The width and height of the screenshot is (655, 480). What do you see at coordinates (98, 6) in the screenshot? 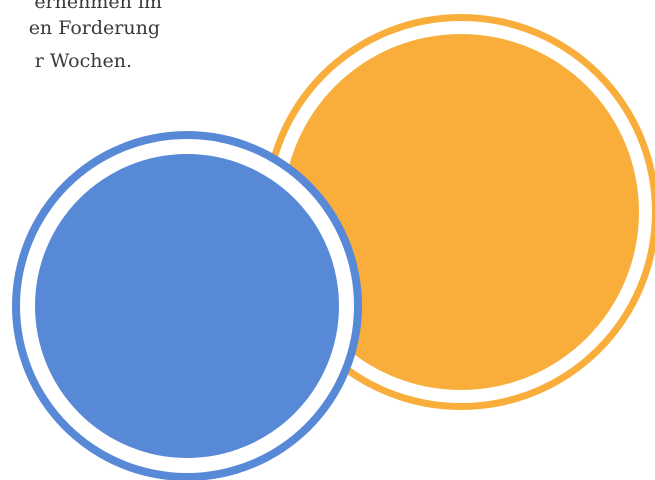
I see `paragraph-line: ernehmen im` at bounding box center [98, 6].